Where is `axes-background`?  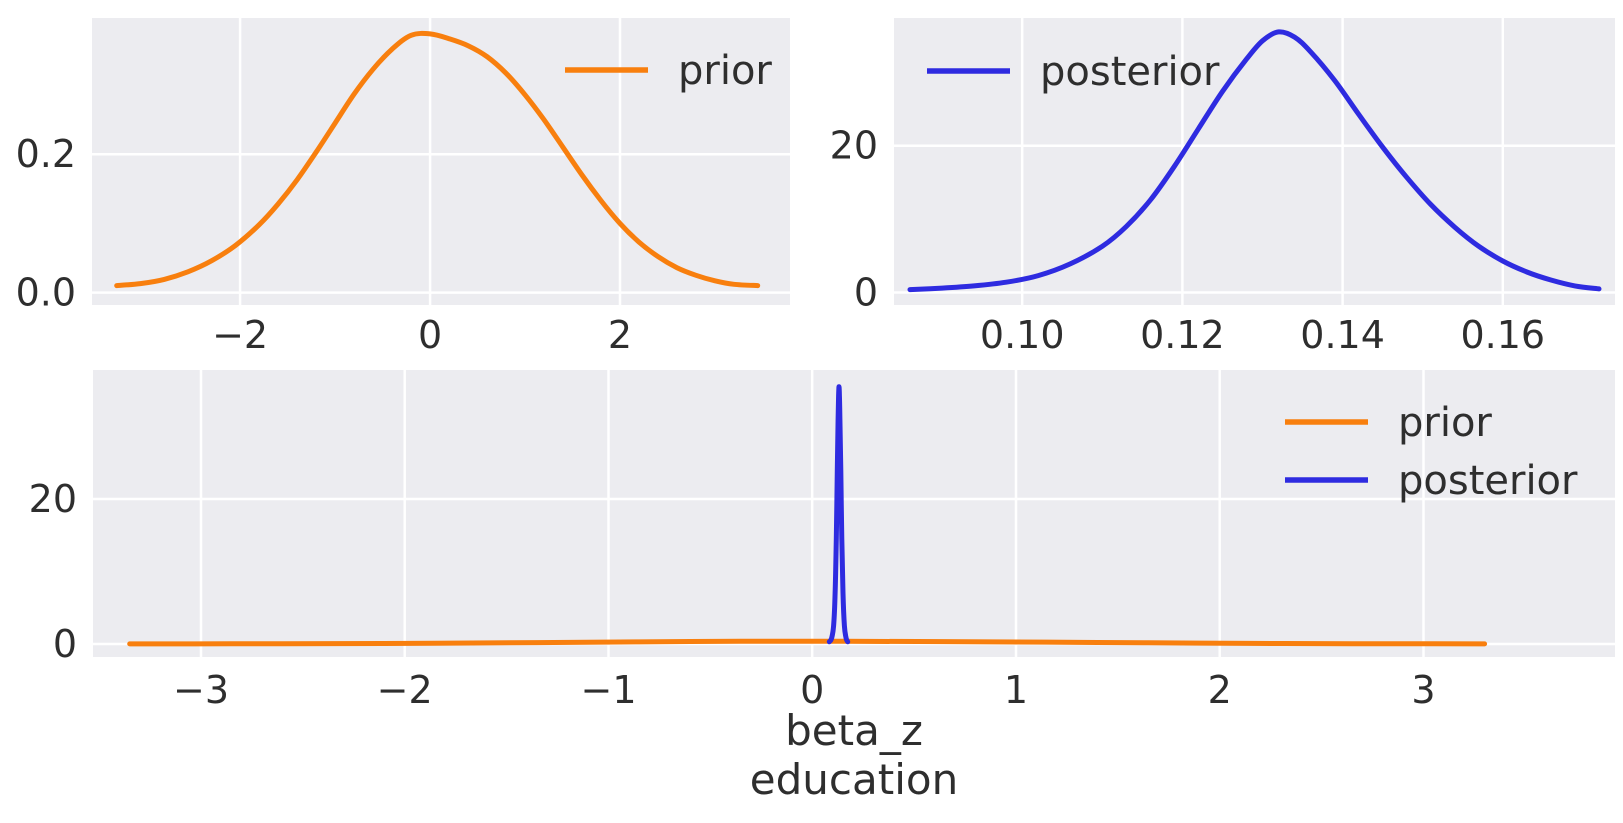
axes-background is located at coordinates (441, 161).